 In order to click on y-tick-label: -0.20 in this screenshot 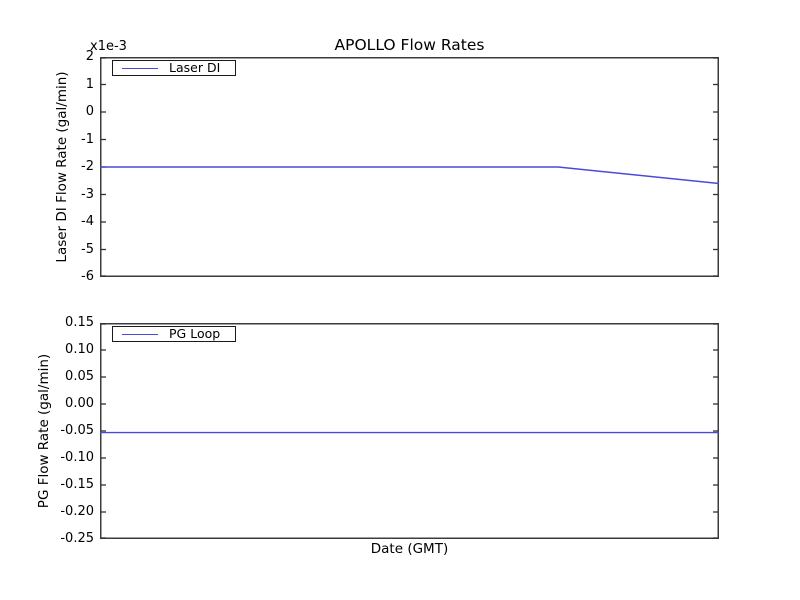, I will do `click(77, 511)`.